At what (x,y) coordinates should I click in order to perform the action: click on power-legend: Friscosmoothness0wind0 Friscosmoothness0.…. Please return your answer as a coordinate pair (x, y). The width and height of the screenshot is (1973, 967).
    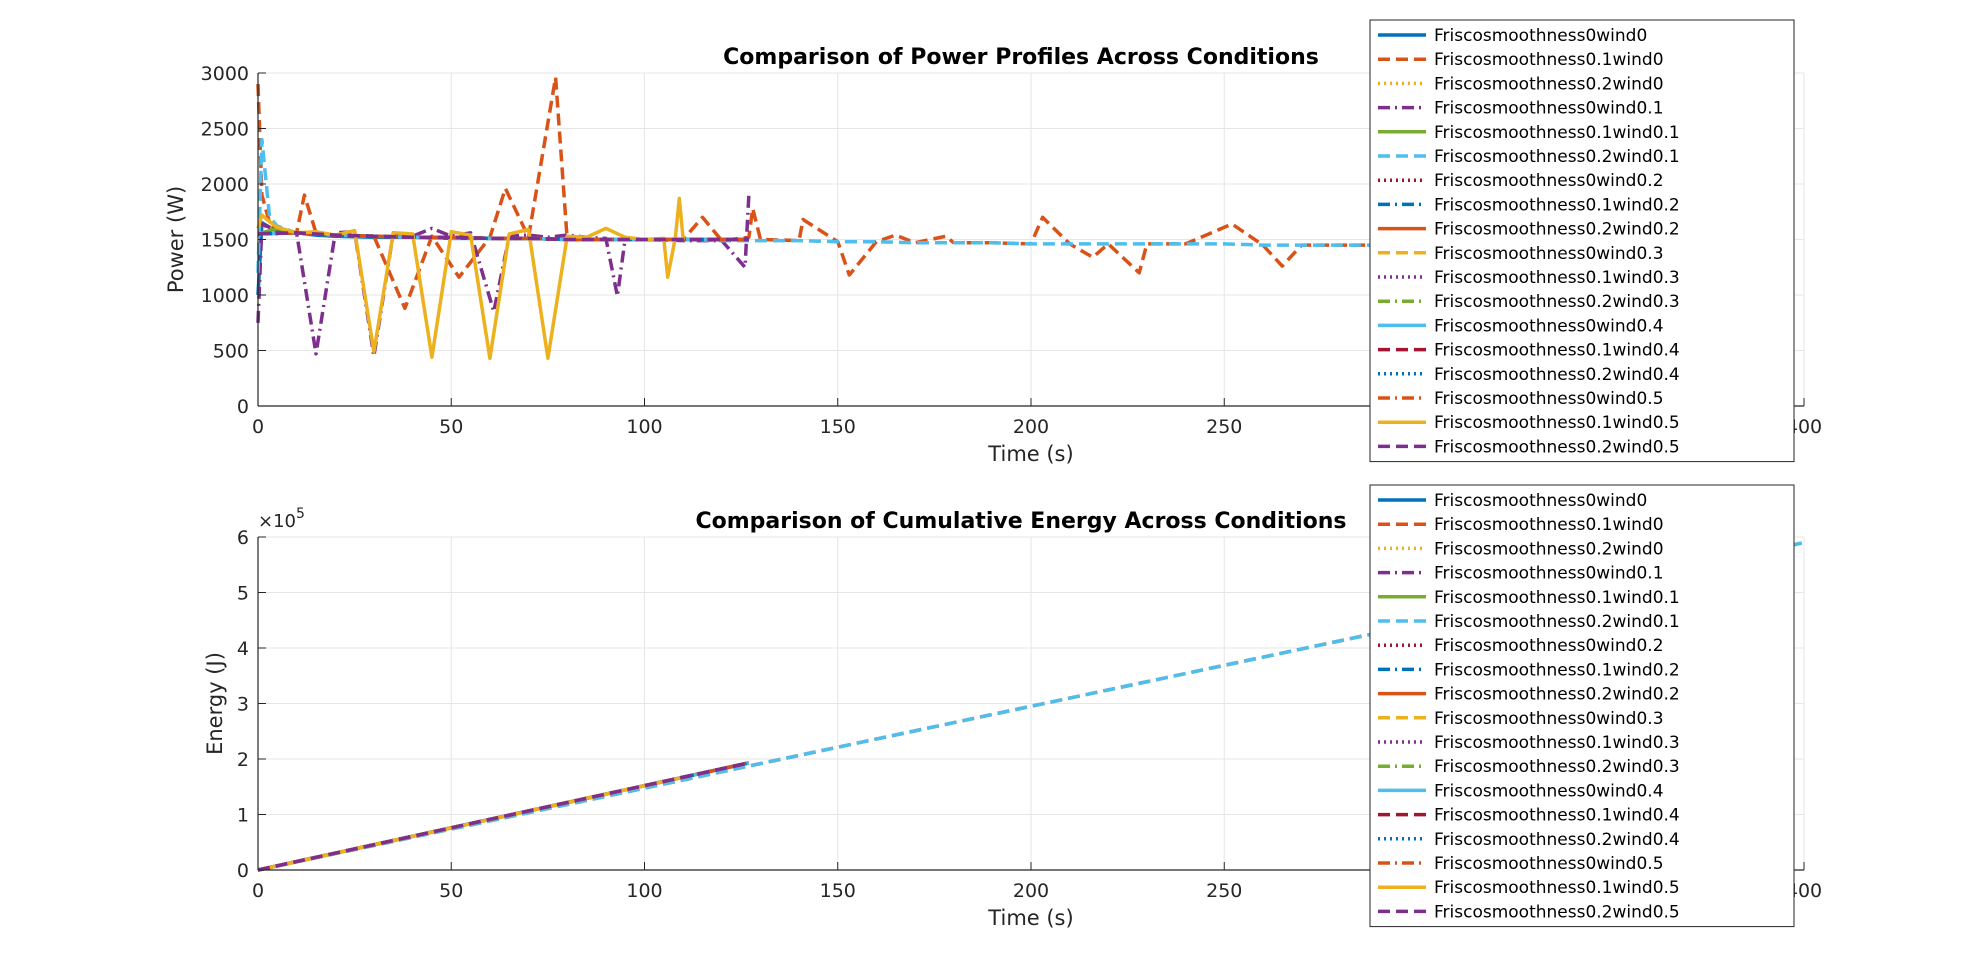
    Looking at the image, I should click on (1582, 241).